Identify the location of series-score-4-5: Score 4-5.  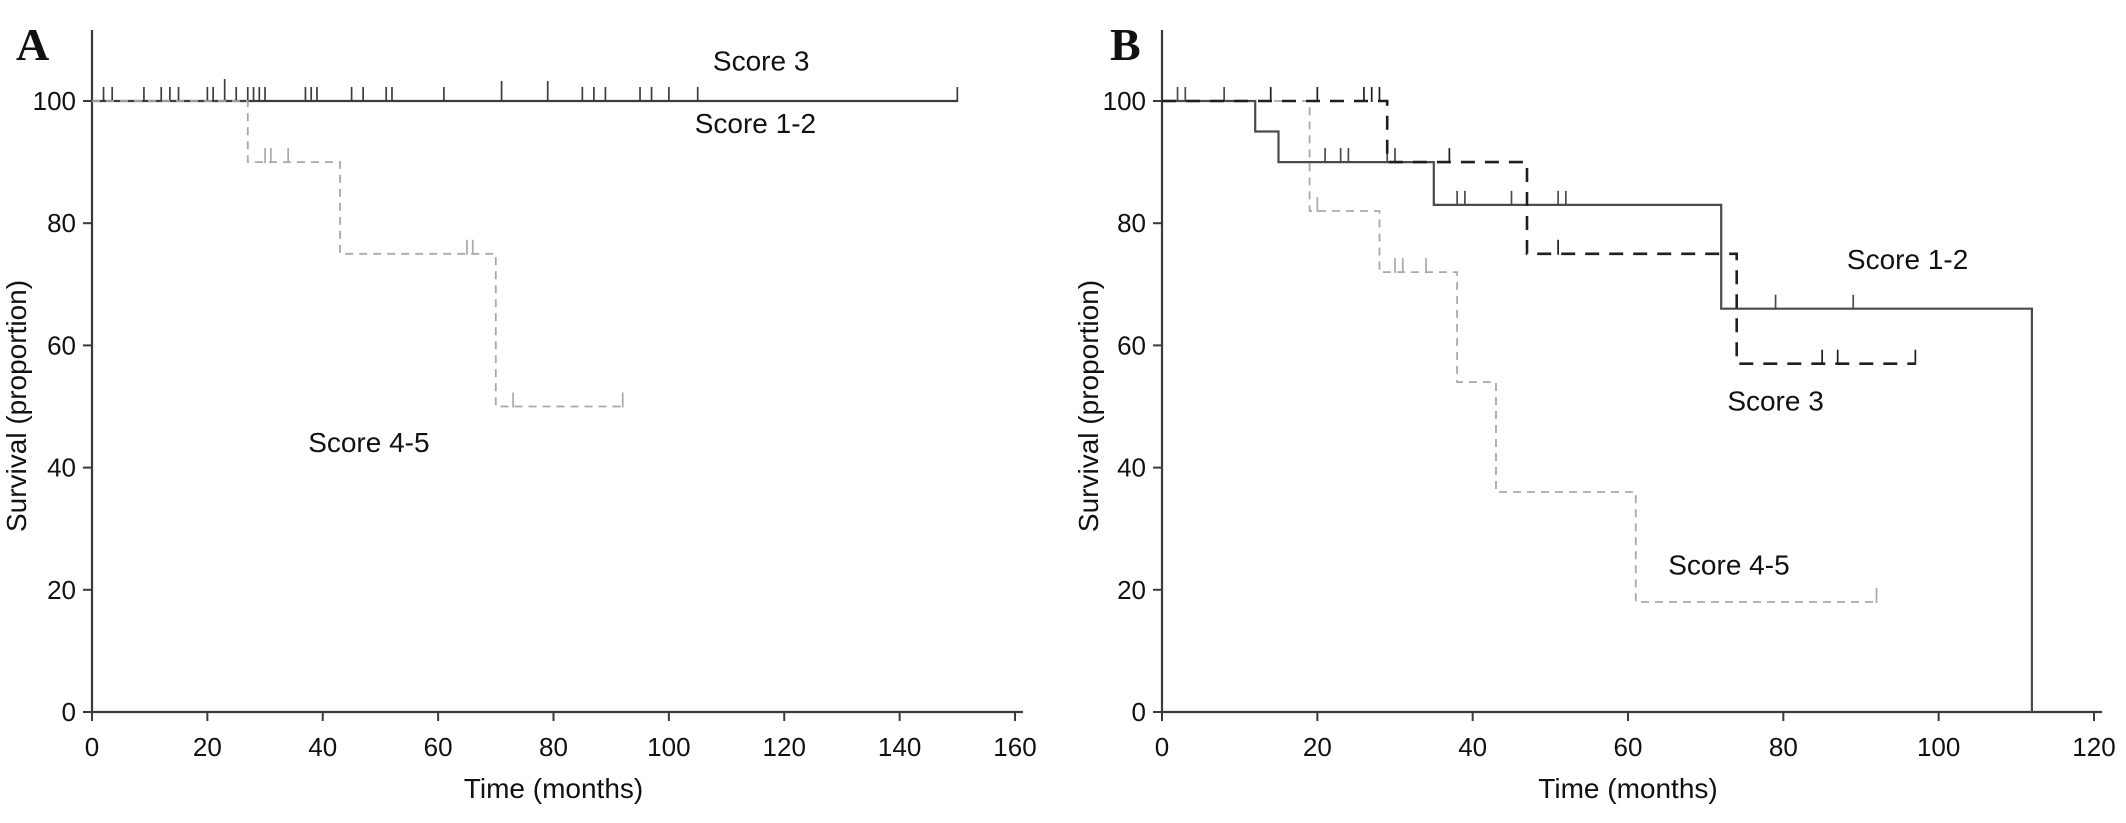
(358, 279).